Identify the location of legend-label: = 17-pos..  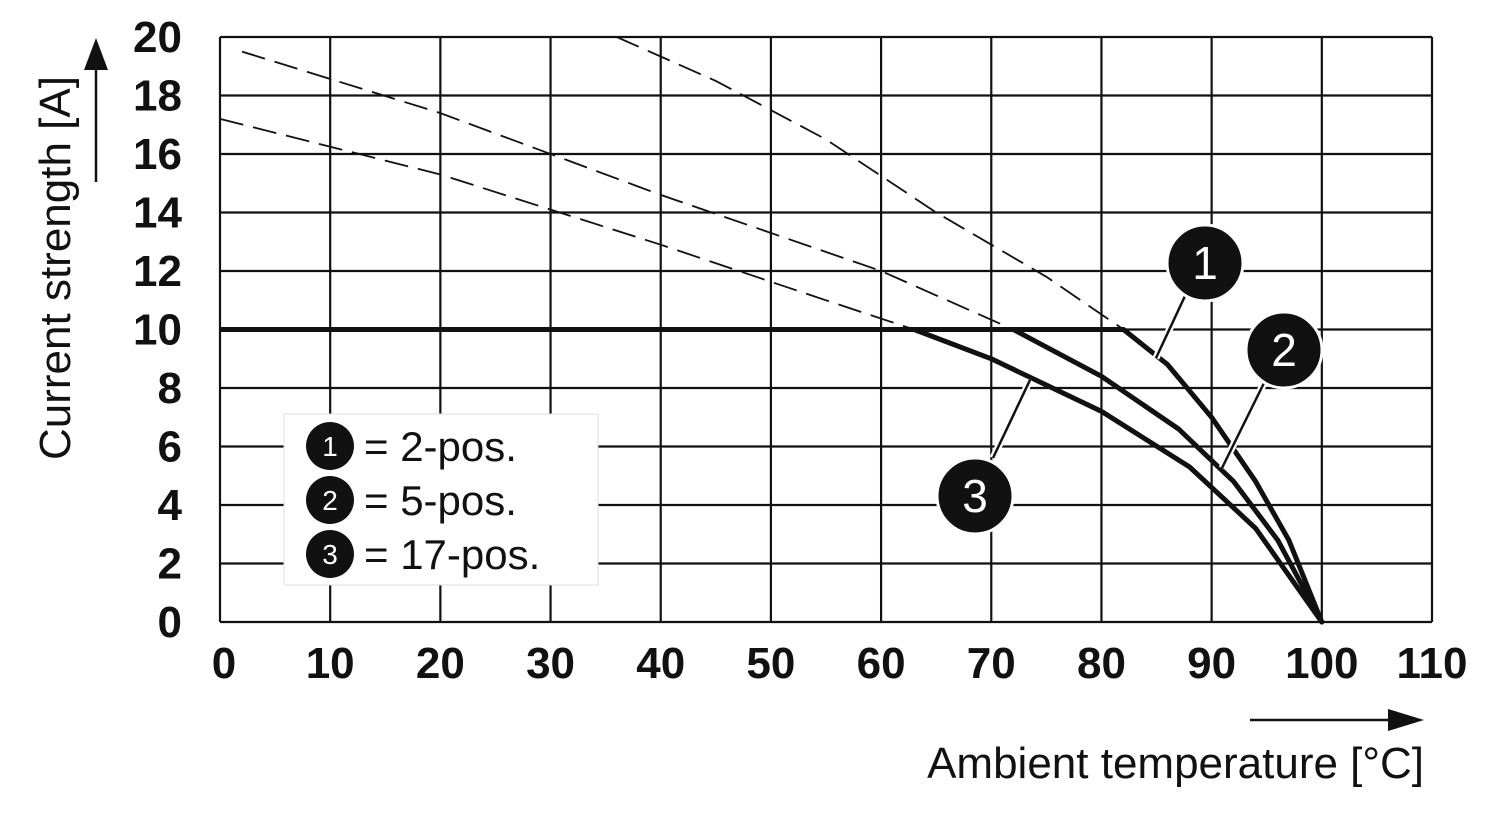
(452, 554).